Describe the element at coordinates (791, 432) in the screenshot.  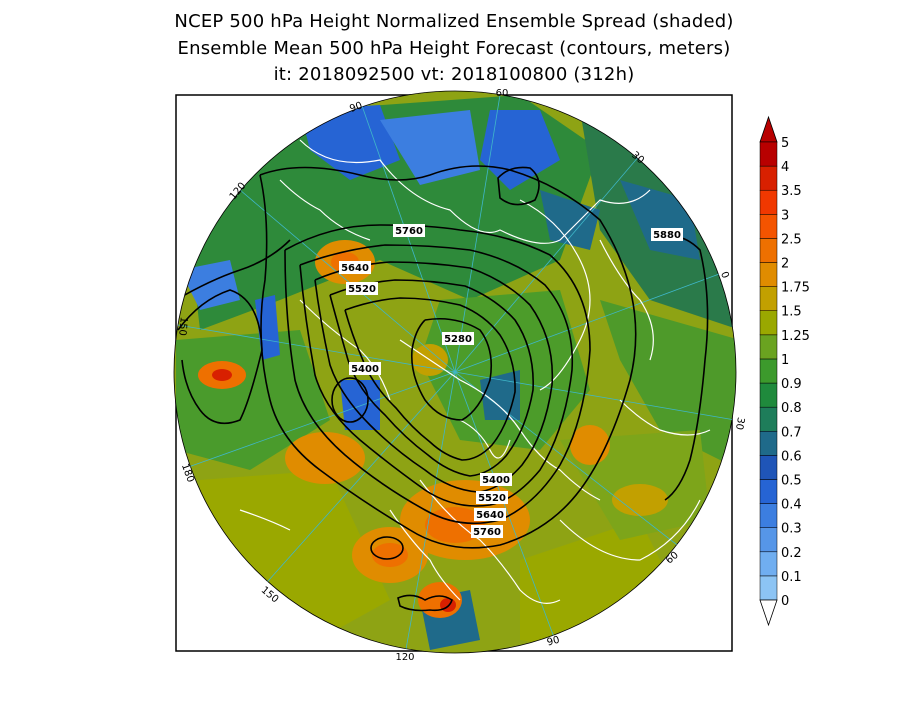
I see `colorbar-label: 0.7` at that location.